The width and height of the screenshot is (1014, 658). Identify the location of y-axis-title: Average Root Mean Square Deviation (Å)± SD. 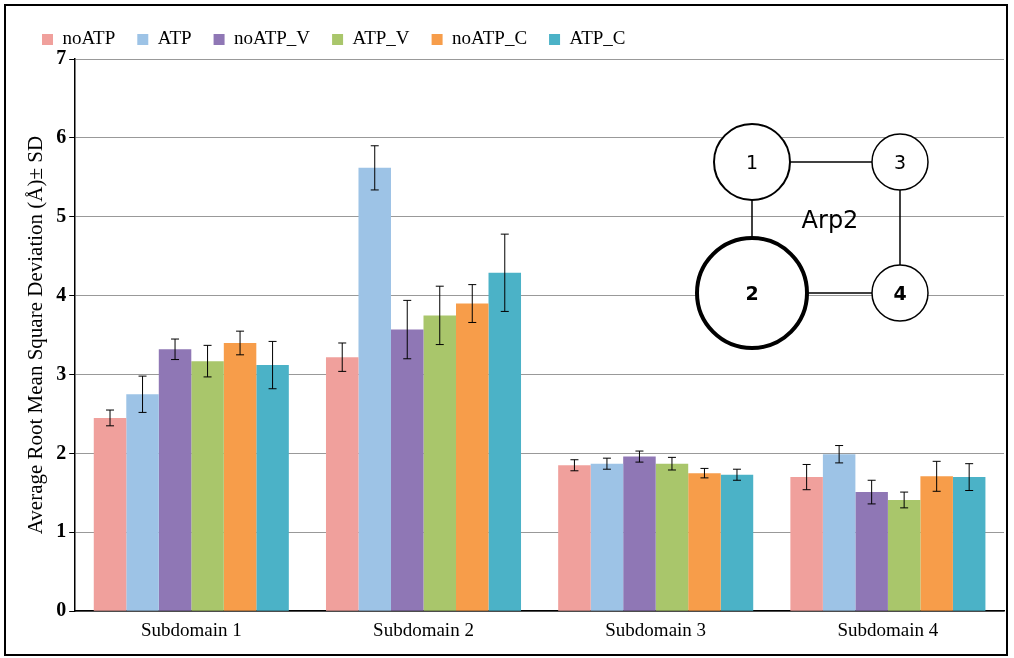
(35, 335).